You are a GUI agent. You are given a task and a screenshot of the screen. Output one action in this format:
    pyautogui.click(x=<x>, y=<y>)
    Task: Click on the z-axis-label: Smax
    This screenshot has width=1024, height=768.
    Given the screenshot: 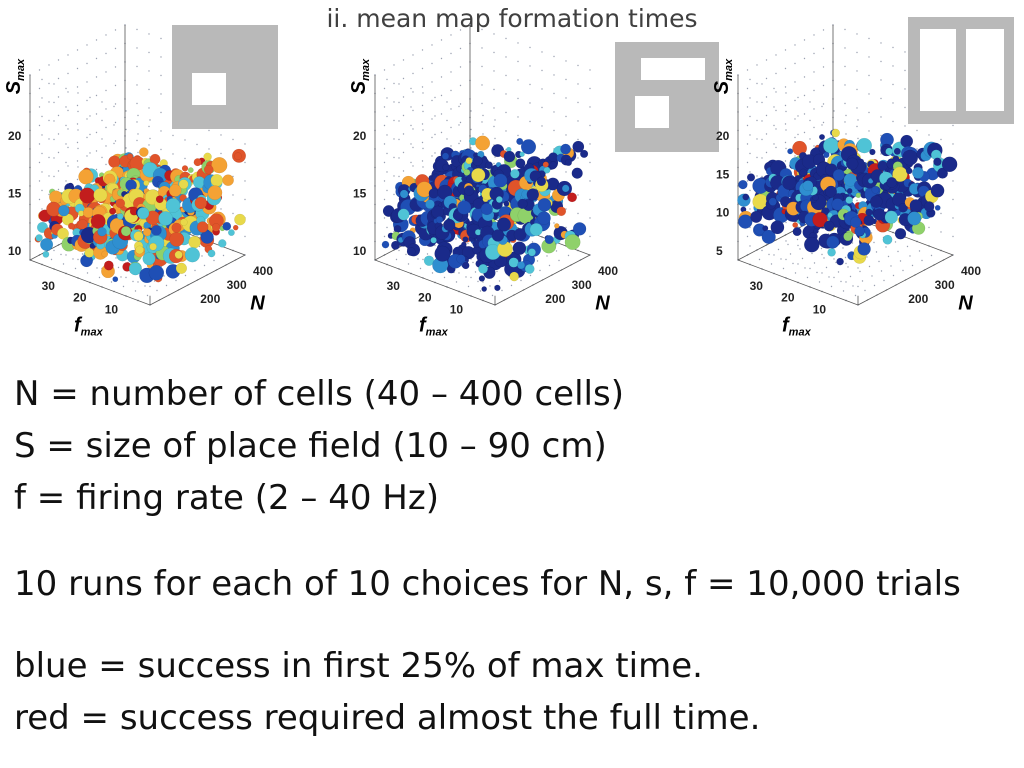 What is the action you would take?
    pyautogui.click(x=15, y=76)
    